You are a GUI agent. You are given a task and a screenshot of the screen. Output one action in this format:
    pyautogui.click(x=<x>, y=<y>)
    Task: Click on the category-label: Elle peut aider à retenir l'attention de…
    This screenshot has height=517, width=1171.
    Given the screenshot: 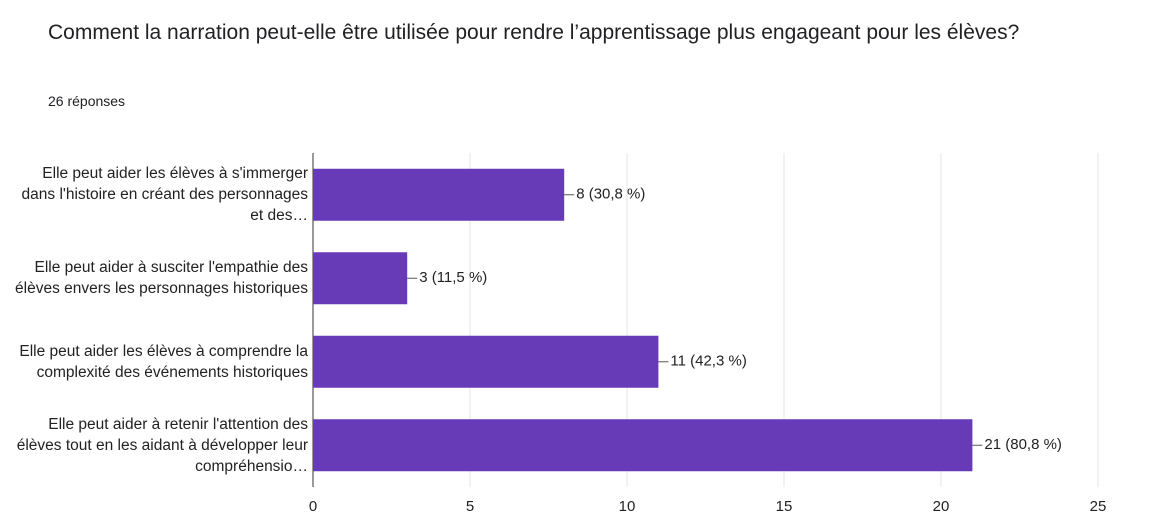 What is the action you would take?
    pyautogui.click(x=162, y=445)
    